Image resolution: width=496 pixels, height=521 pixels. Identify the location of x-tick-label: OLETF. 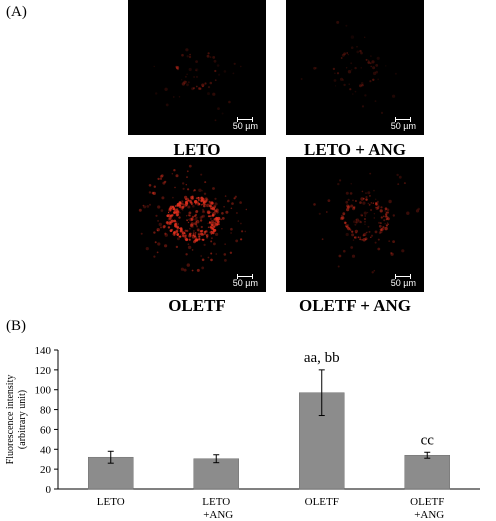
(322, 502).